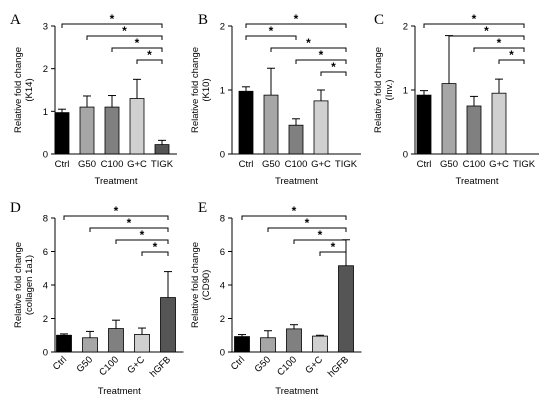 Image resolution: width=550 pixels, height=401 pixels. What do you see at coordinates (320, 344) in the screenshot?
I see `bar-e-gc` at bounding box center [320, 344].